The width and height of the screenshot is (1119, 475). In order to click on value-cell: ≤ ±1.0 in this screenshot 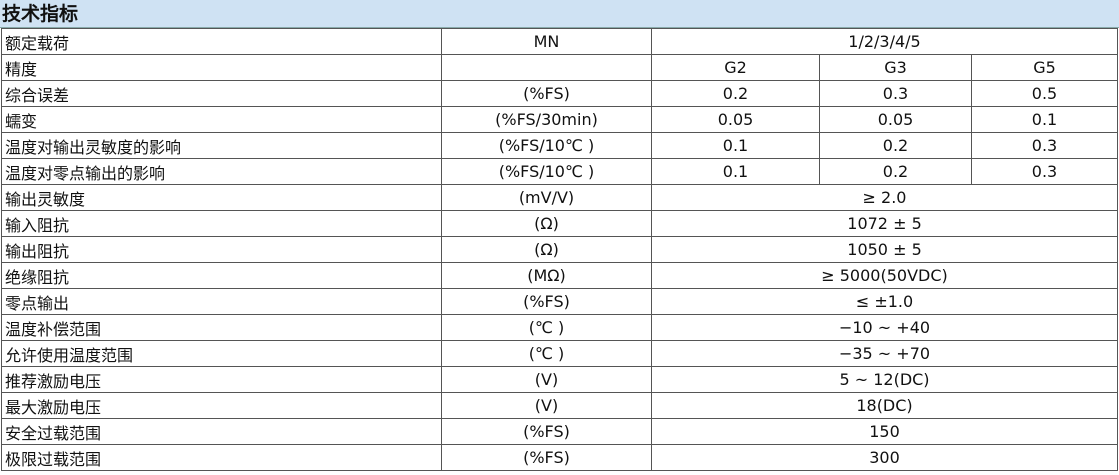, I will do `click(884, 301)`.